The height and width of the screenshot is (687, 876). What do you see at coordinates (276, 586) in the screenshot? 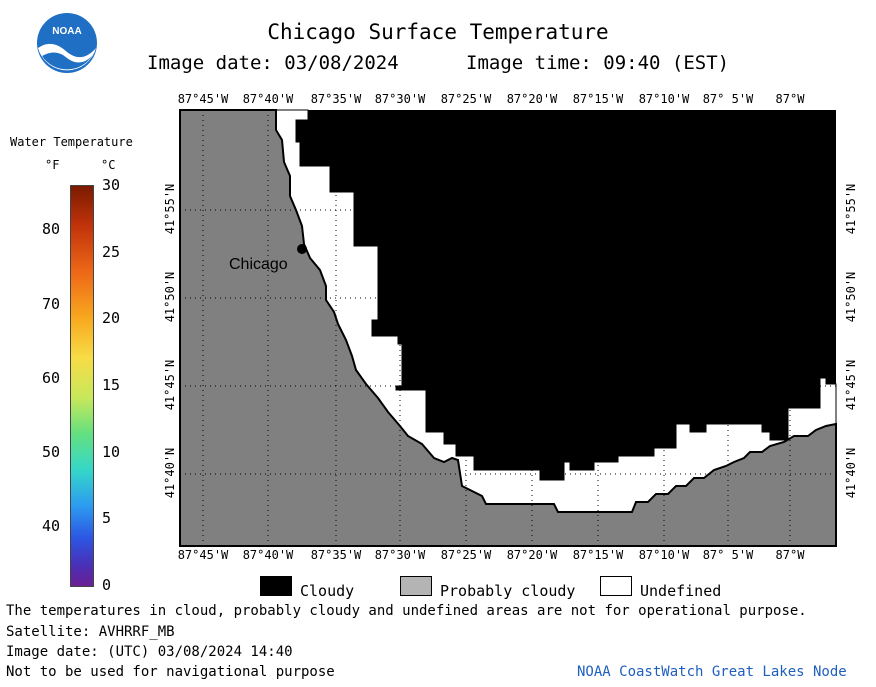
I see `legend-swatch-cloudy` at bounding box center [276, 586].